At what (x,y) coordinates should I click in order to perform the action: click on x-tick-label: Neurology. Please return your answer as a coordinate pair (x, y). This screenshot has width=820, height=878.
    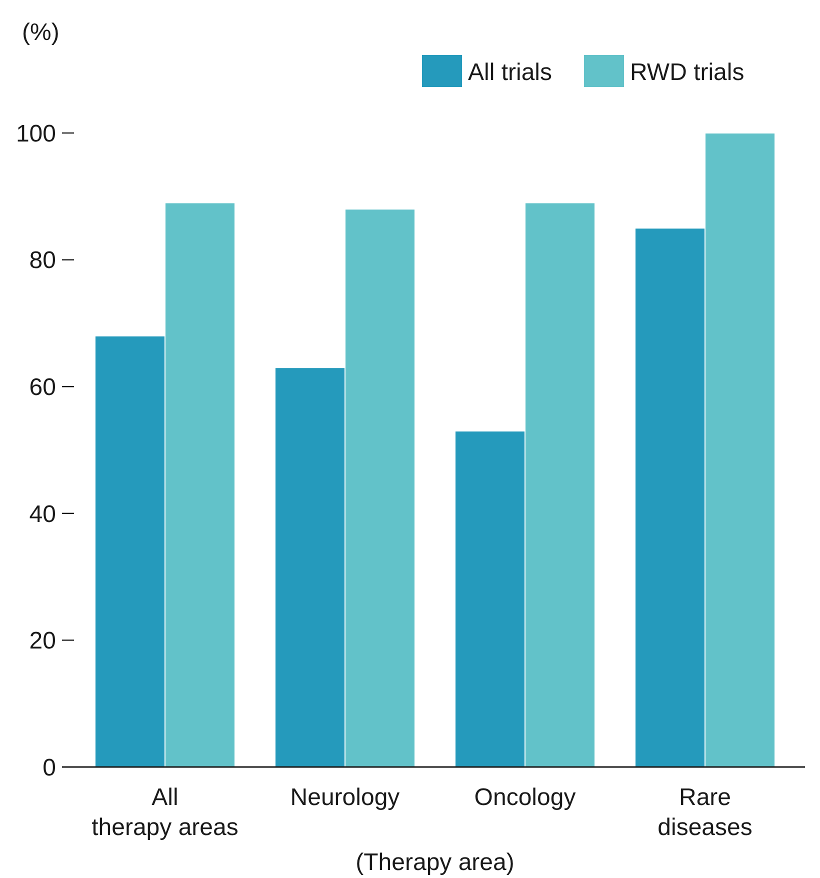
    Looking at the image, I should click on (345, 797).